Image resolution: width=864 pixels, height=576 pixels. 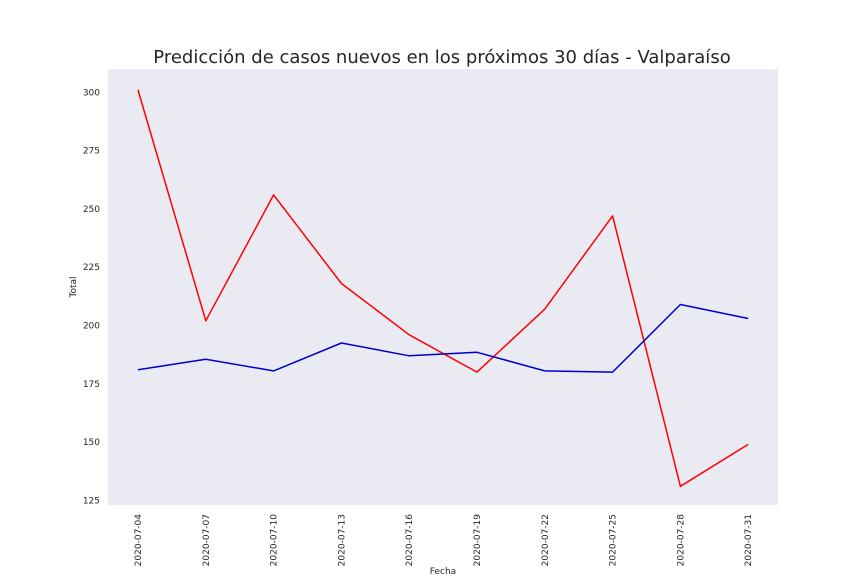 I want to click on y-tick-label: 225, so click(x=91, y=268).